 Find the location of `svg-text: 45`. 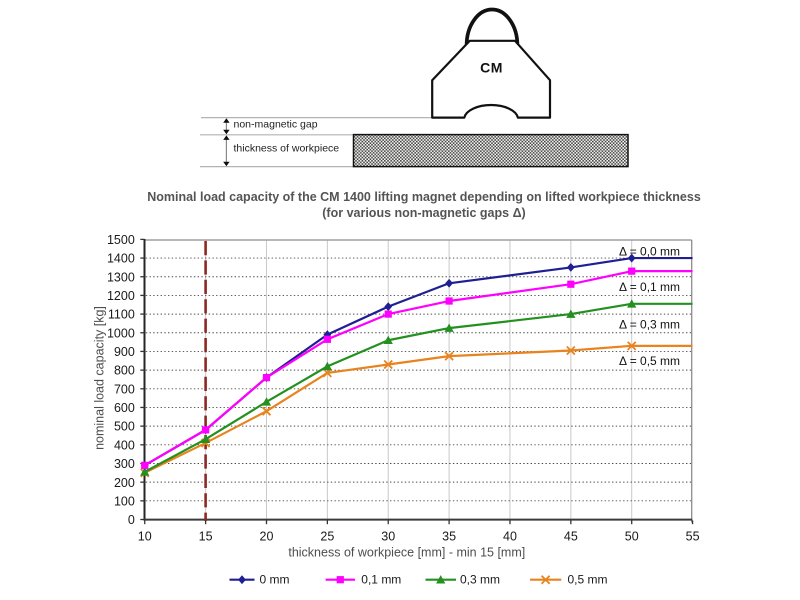

svg-text: 45 is located at coordinates (571, 536).